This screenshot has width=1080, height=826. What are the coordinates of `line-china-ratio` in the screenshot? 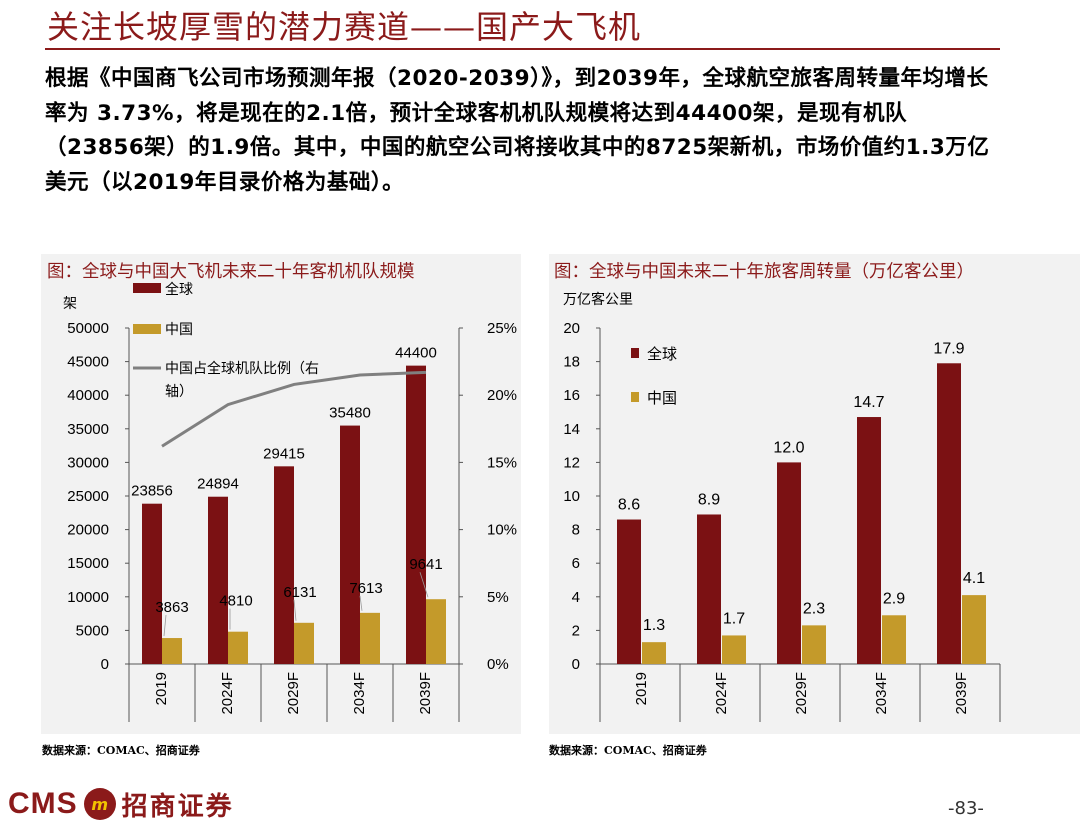 It's located at (294, 409).